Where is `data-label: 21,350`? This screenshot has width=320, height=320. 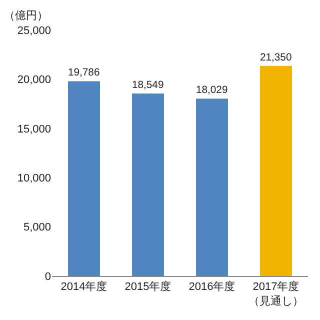
data-label: 21,350 is located at coordinates (276, 58).